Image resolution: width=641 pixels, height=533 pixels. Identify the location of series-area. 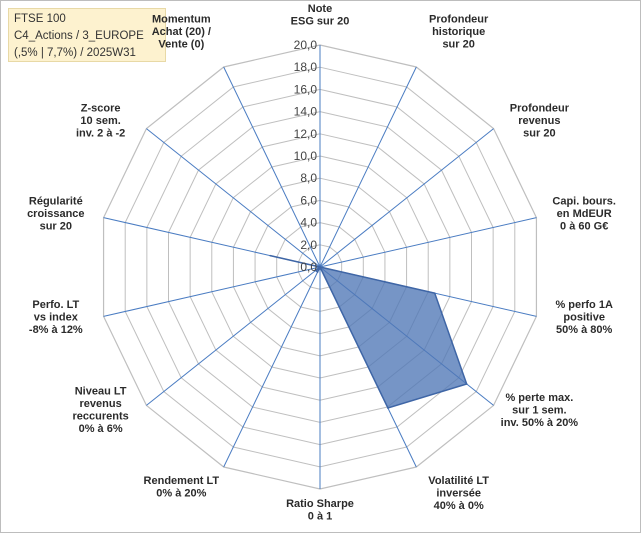
(369, 331).